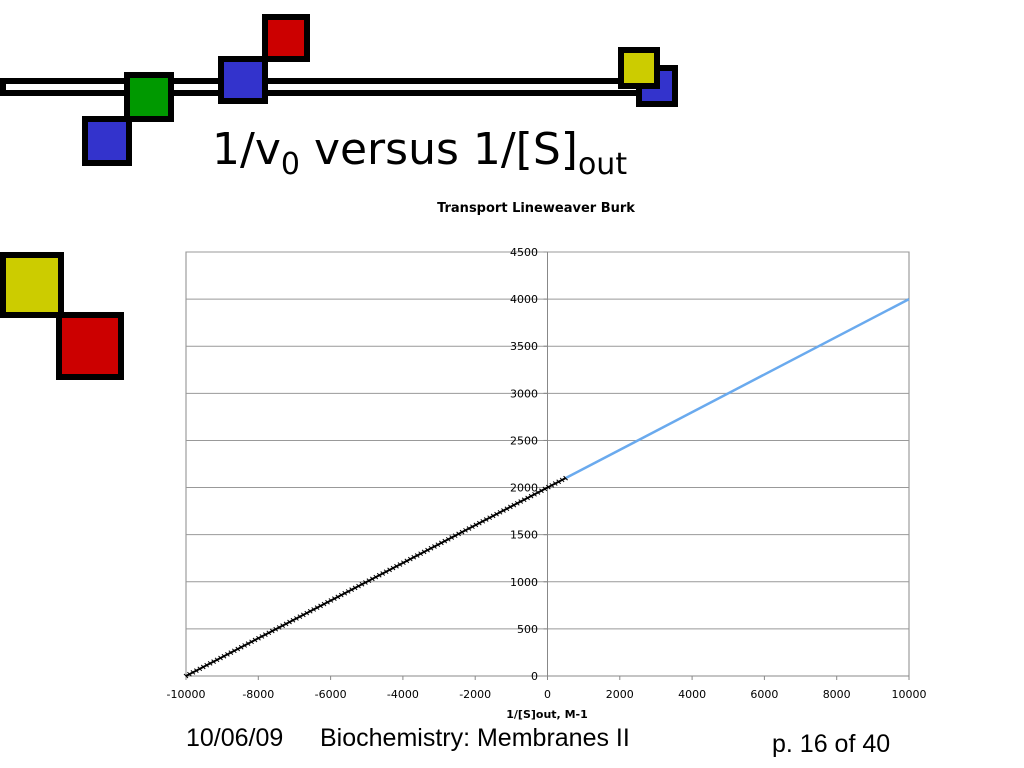  I want to click on y-tick-label: 4000, so click(524, 299).